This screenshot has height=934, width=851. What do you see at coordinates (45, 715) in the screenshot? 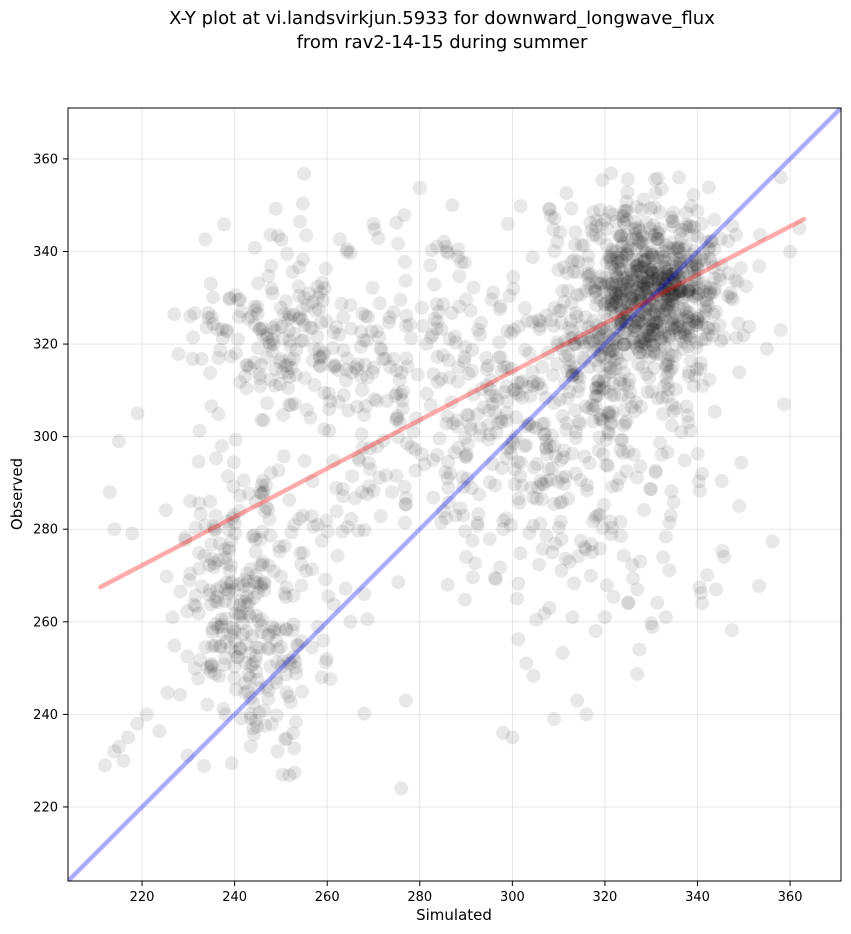
I see `y-tick-label: 240` at bounding box center [45, 715].